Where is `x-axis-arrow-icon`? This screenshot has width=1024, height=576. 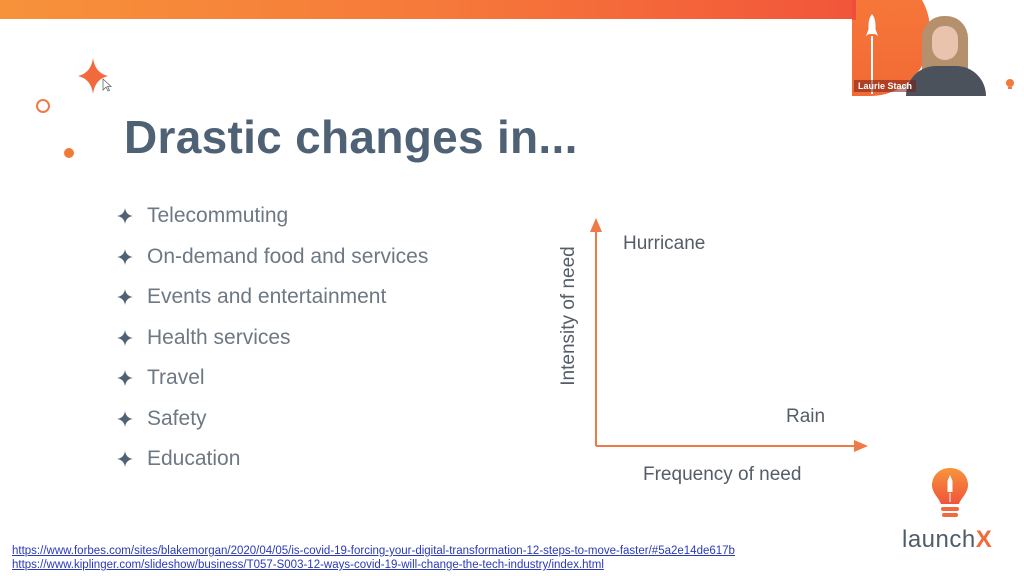
x-axis-arrow-icon is located at coordinates (861, 446).